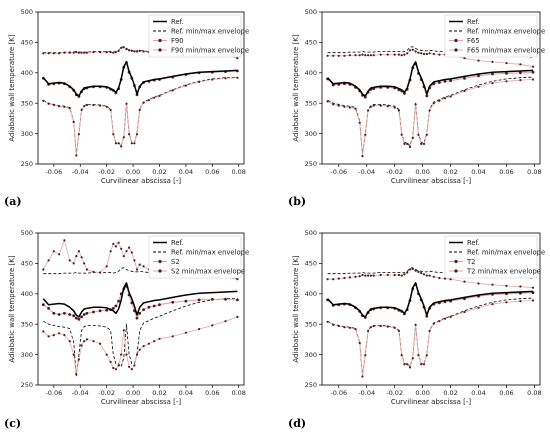  I want to click on plot-area, so click(430, 322).